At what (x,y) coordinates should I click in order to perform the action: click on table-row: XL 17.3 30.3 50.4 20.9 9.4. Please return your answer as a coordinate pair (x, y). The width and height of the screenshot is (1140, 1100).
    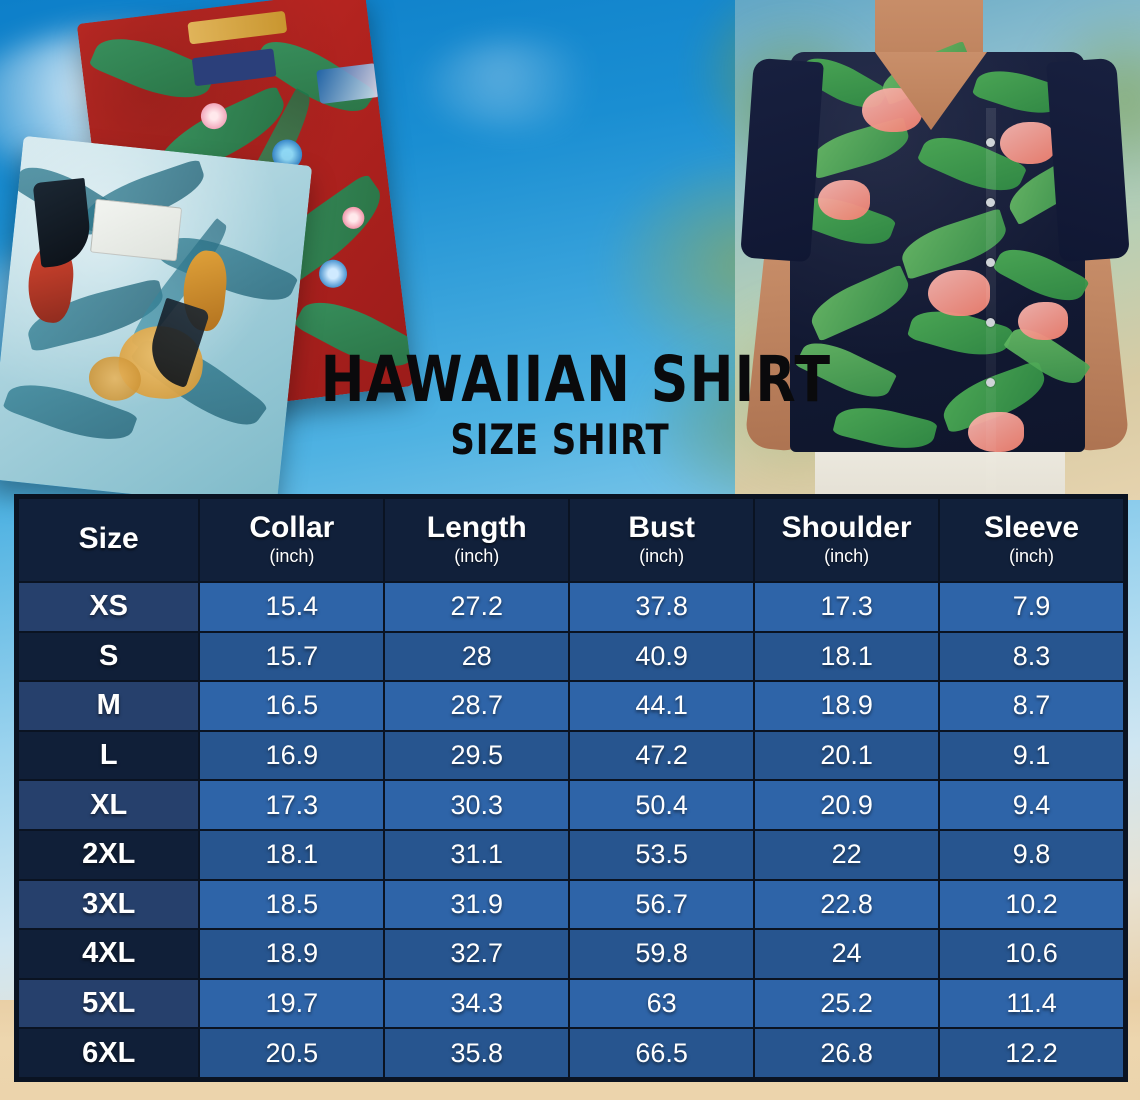
    Looking at the image, I should click on (570, 805).